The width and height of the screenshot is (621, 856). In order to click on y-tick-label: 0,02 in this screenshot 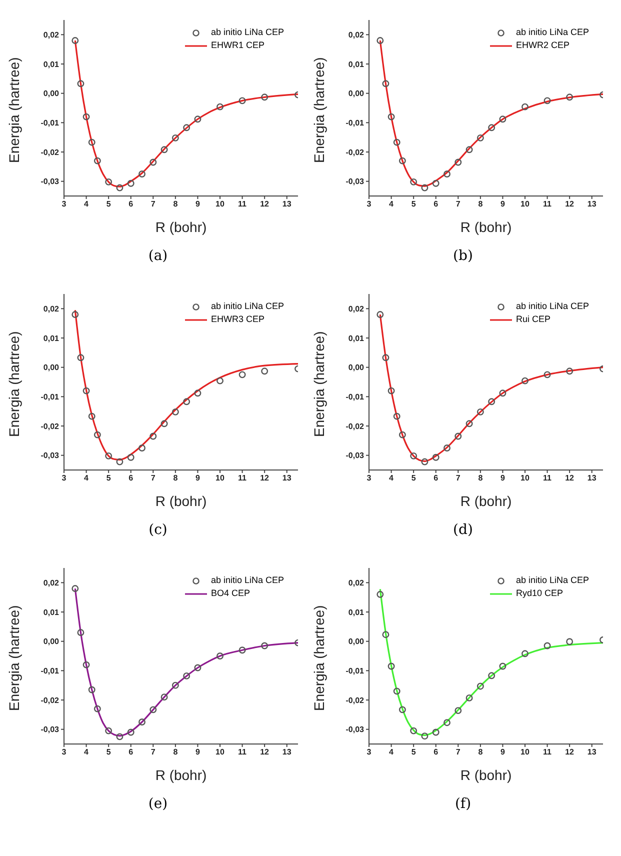, I will do `click(51, 583)`.